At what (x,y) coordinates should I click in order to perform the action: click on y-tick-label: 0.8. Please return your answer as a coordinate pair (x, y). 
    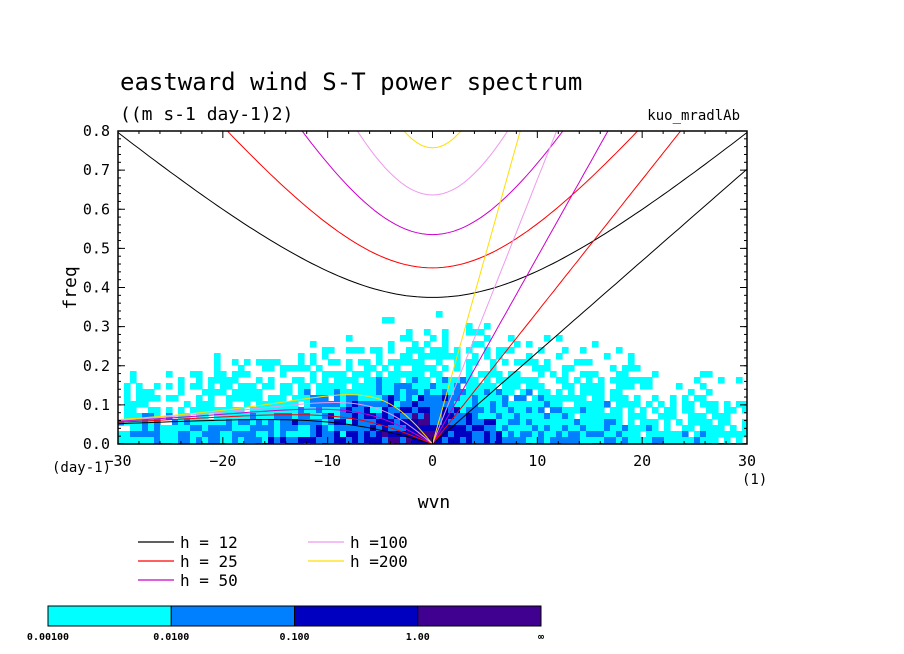
    Looking at the image, I should click on (96, 131).